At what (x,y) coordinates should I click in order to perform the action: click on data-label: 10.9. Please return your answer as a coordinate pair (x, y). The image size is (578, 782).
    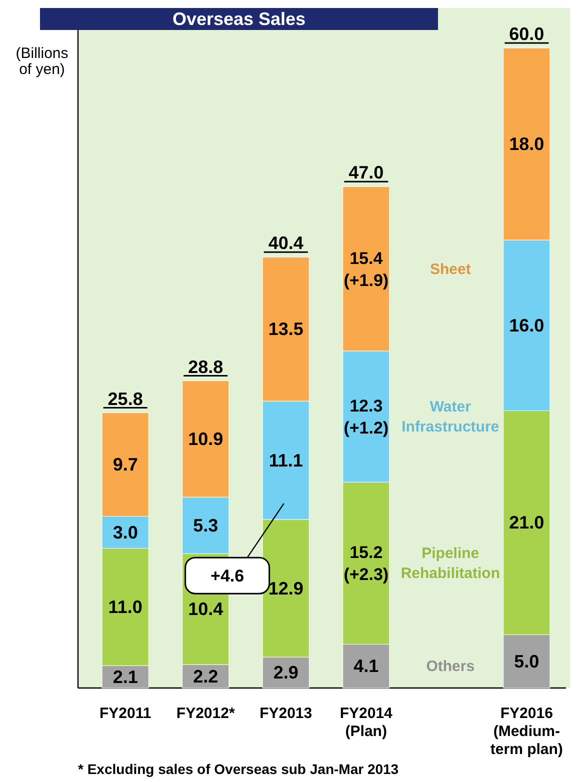
    Looking at the image, I should click on (206, 438).